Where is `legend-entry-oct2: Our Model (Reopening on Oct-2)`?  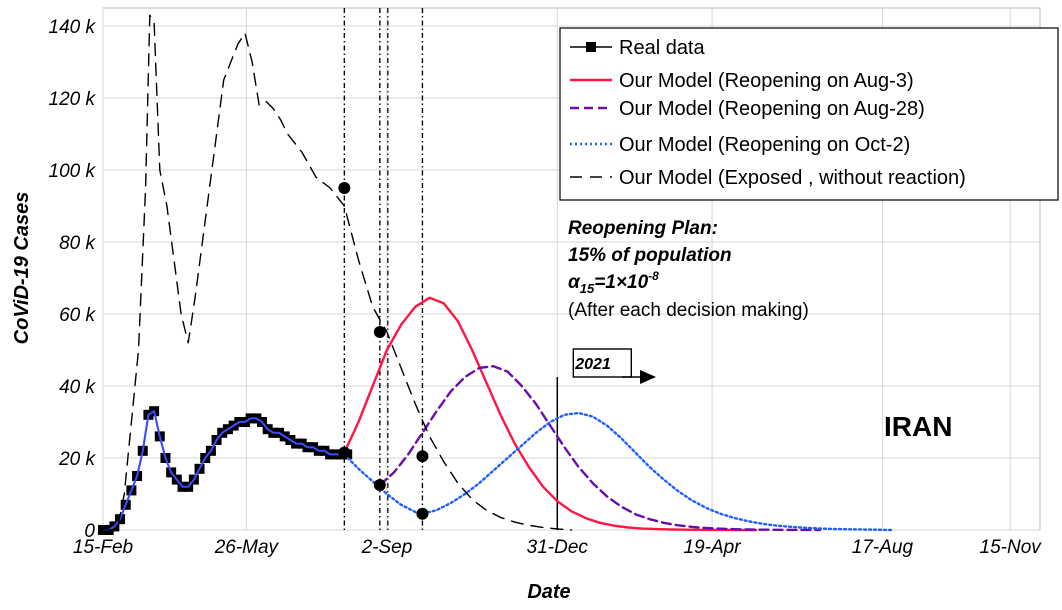 legend-entry-oct2: Our Model (Reopening on Oct-2) is located at coordinates (740, 145).